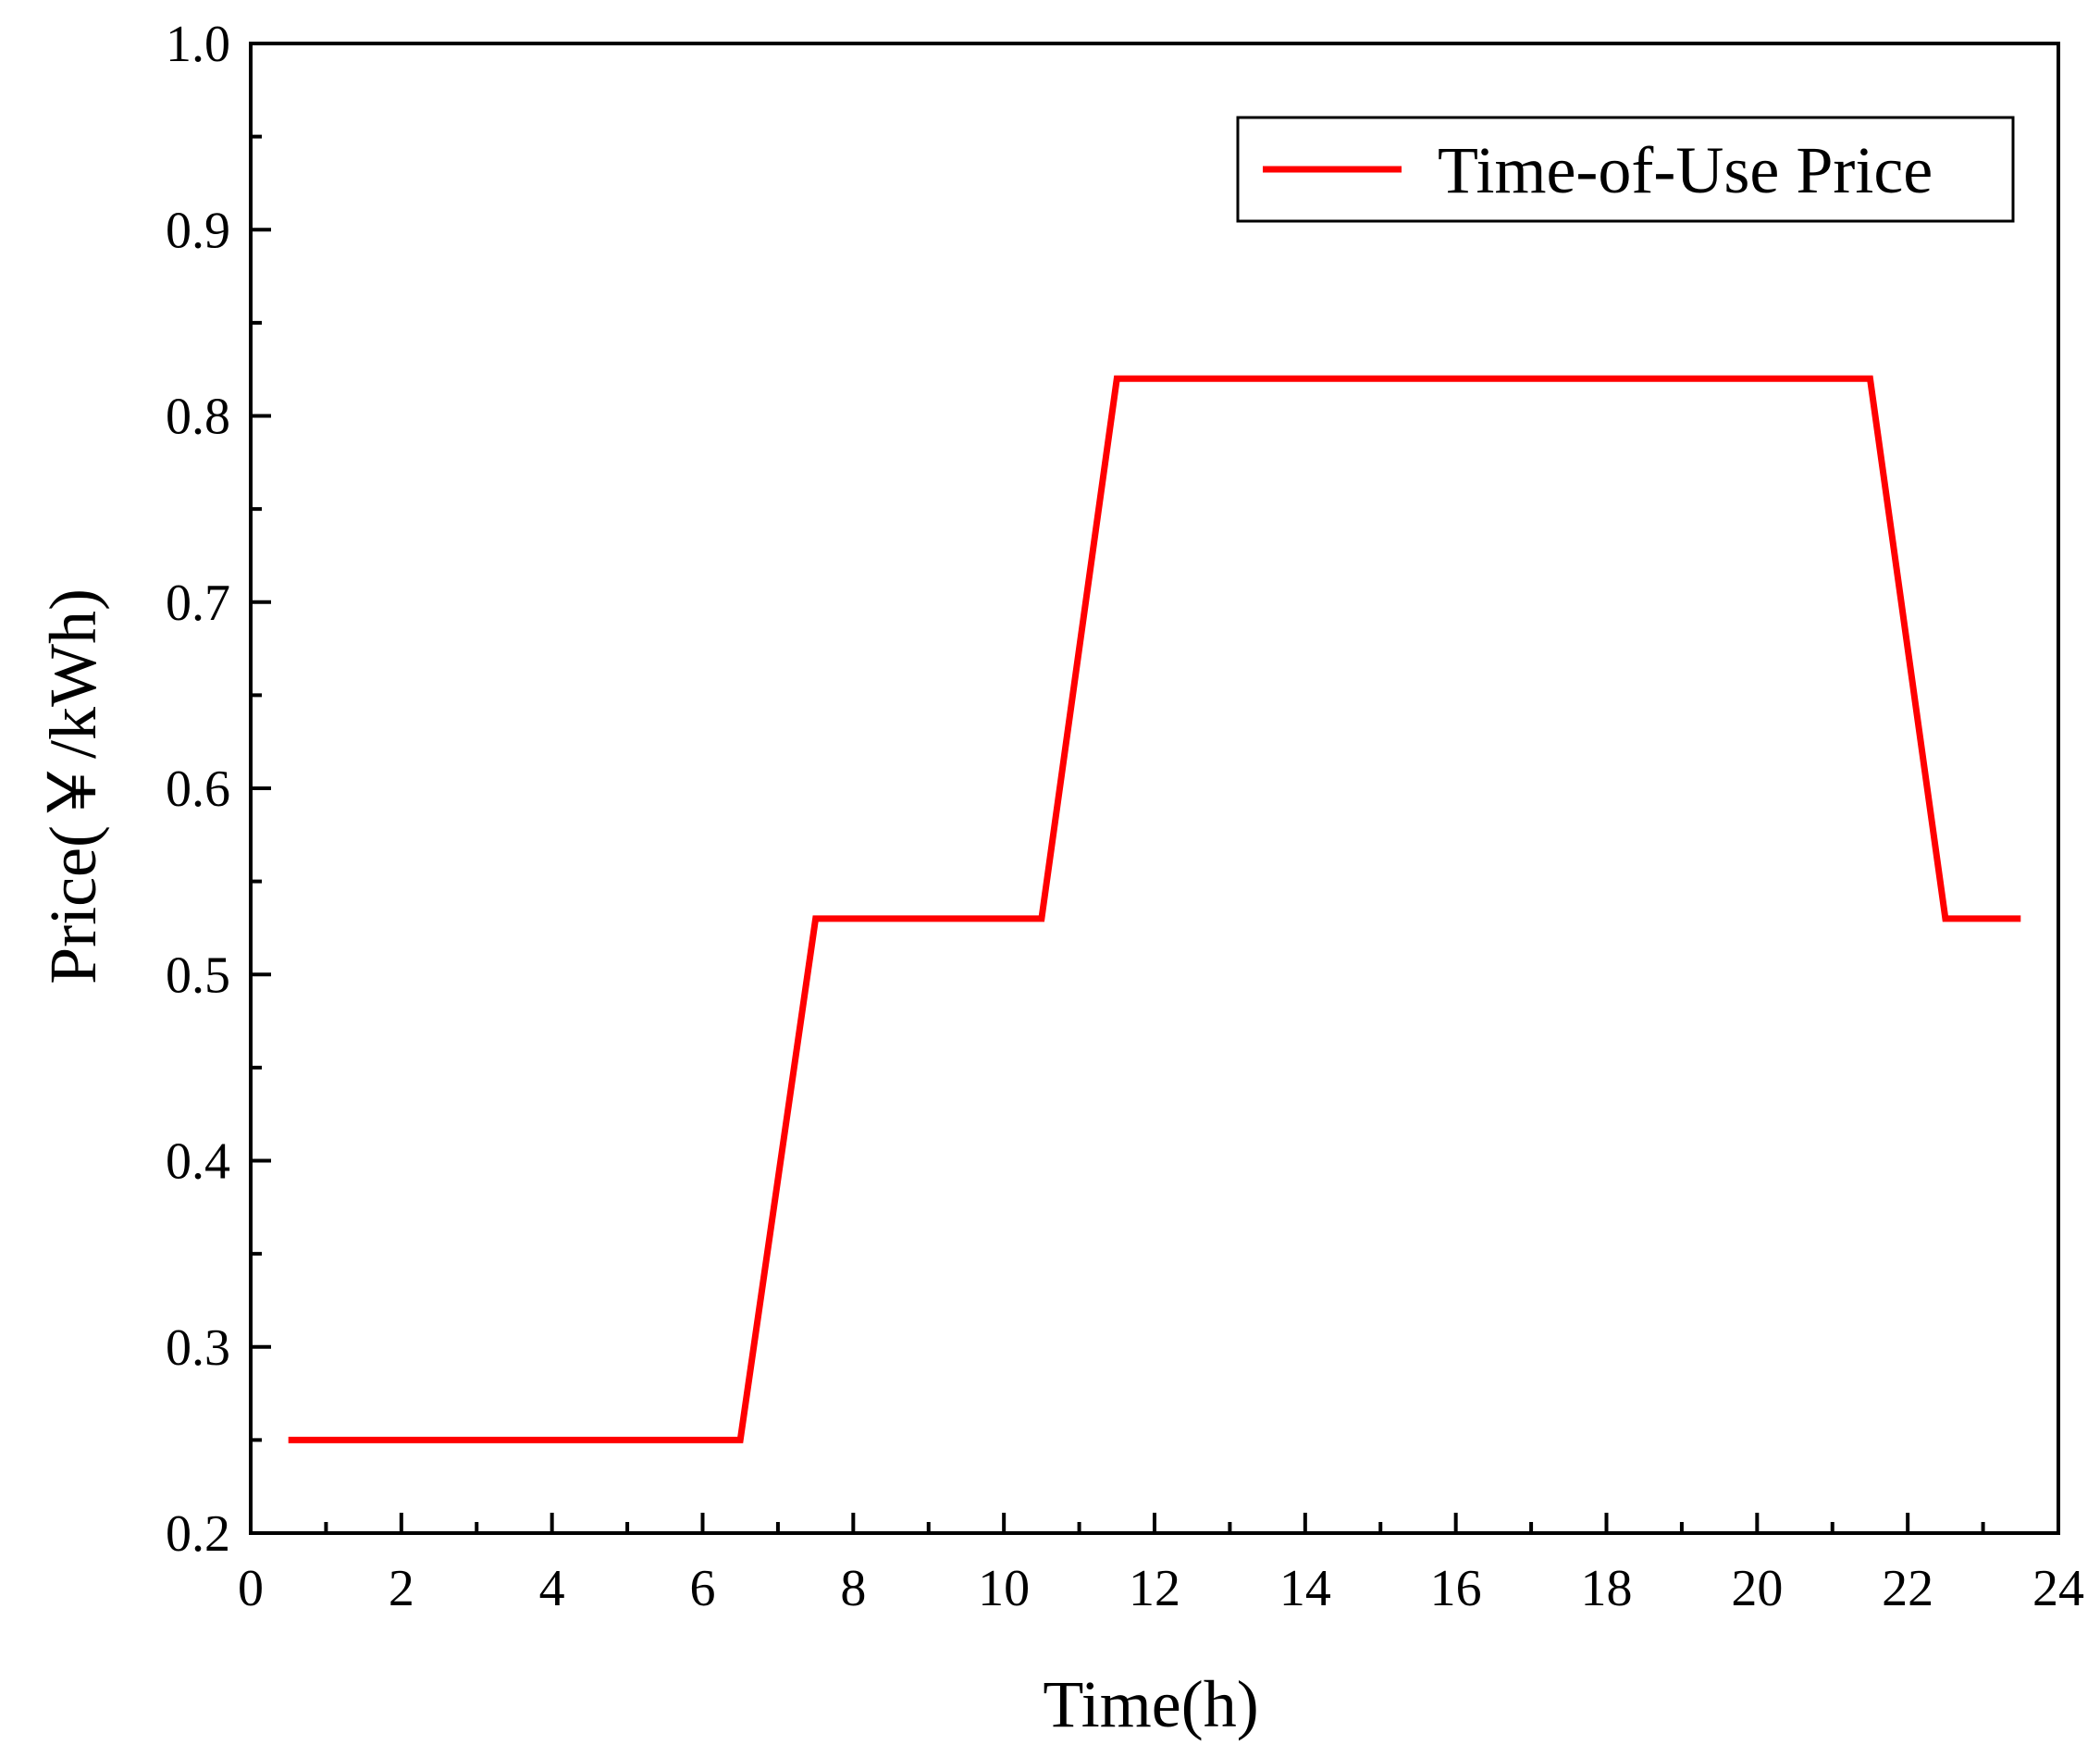  I want to click on y-tick-label: 0.3, so click(198, 1348).